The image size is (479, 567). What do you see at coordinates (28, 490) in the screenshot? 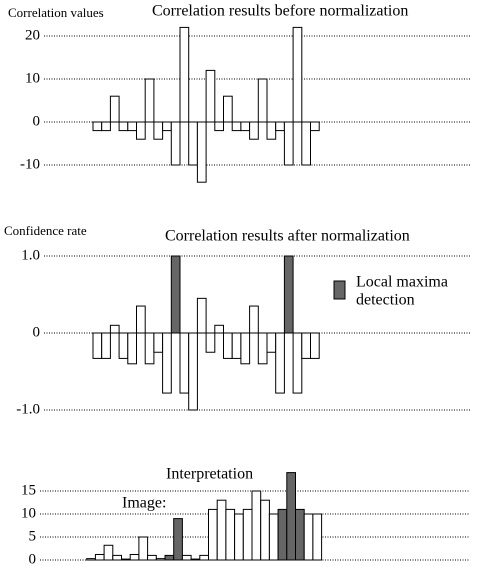
I see `y-tick-label: 15` at bounding box center [28, 490].